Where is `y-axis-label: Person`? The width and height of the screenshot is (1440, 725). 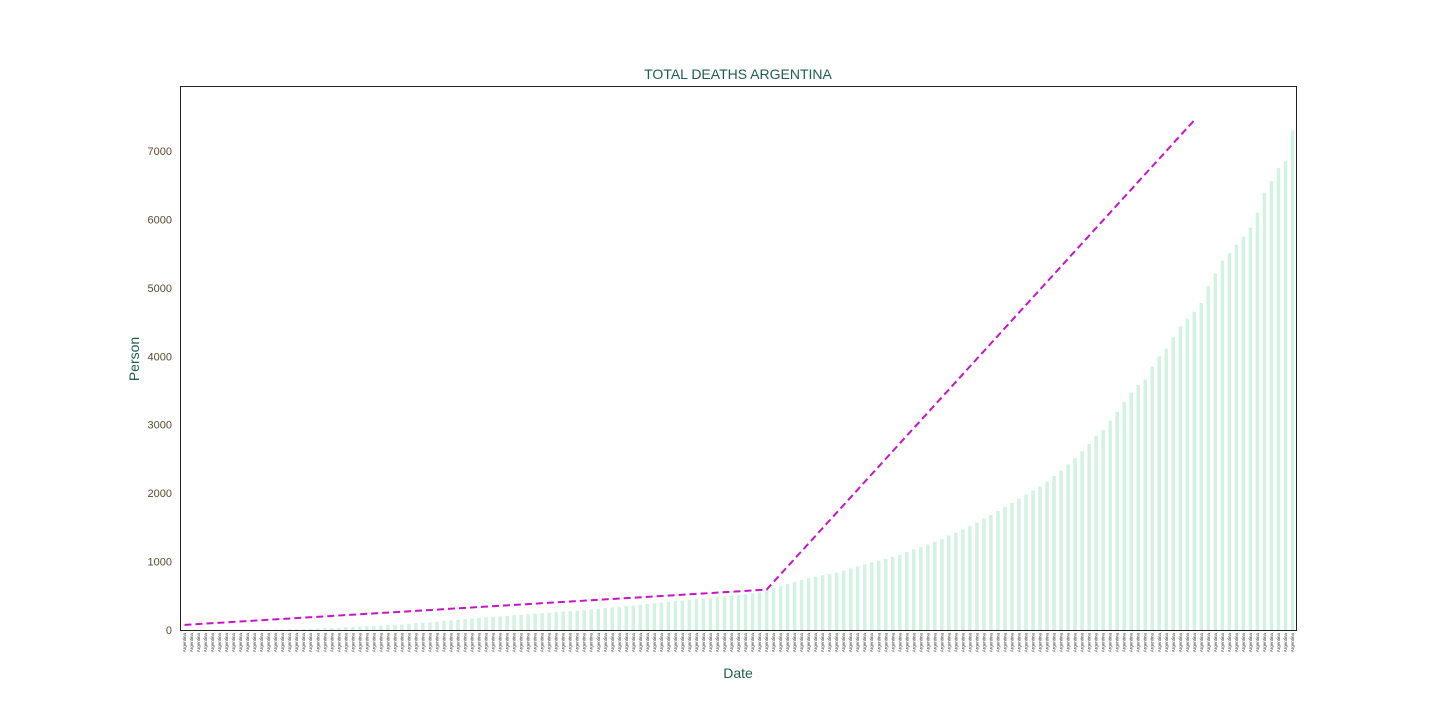
y-axis-label: Person is located at coordinates (134, 359).